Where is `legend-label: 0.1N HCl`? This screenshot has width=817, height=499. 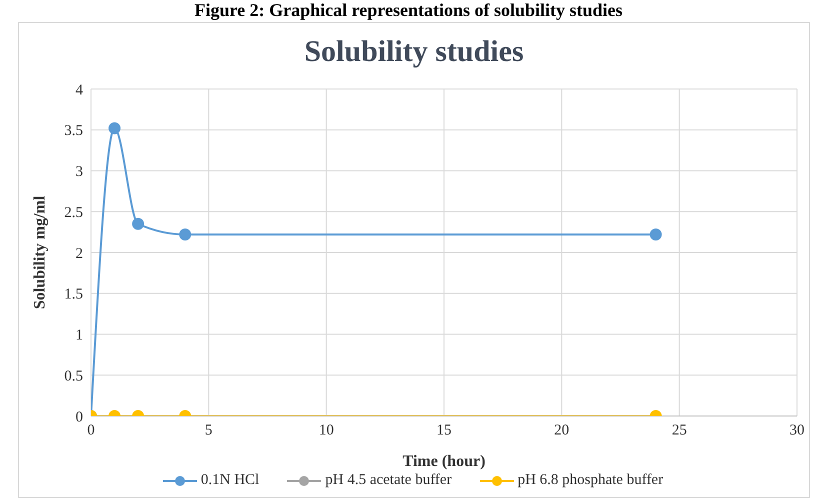 legend-label: 0.1N HCl is located at coordinates (230, 480).